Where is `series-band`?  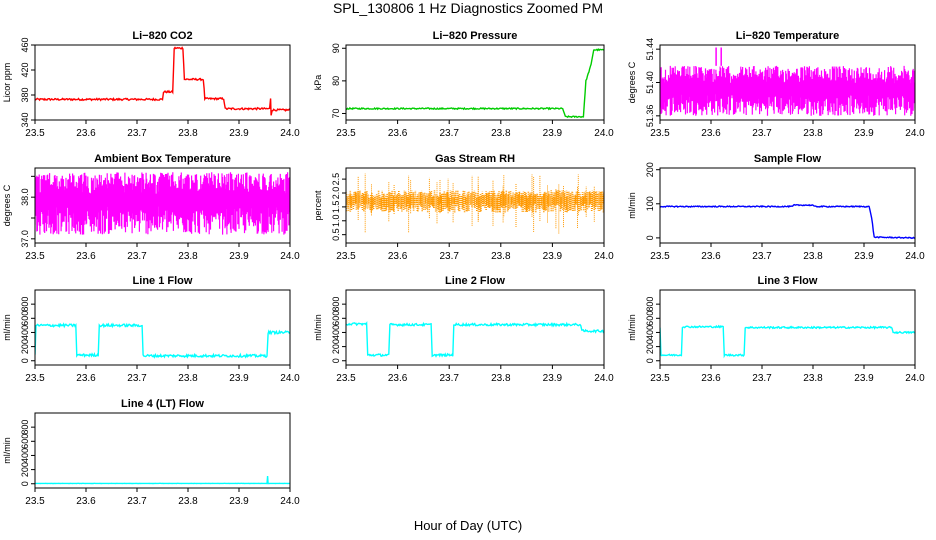
series-band is located at coordinates (162, 203).